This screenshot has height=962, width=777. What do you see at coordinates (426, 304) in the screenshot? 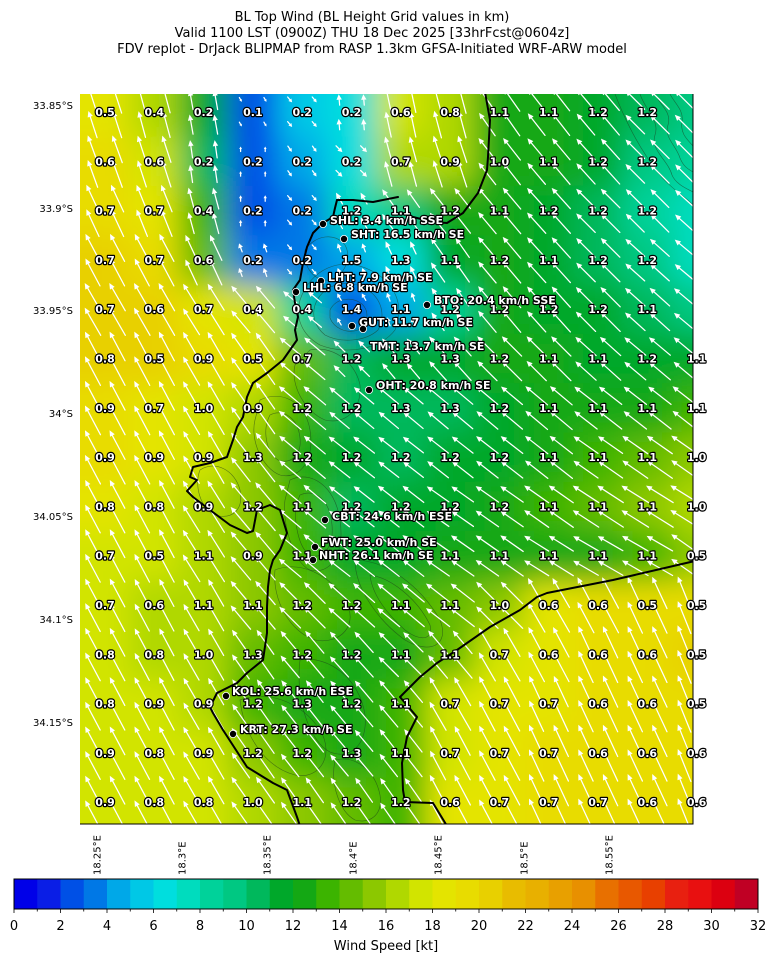
I see `station-marker` at bounding box center [426, 304].